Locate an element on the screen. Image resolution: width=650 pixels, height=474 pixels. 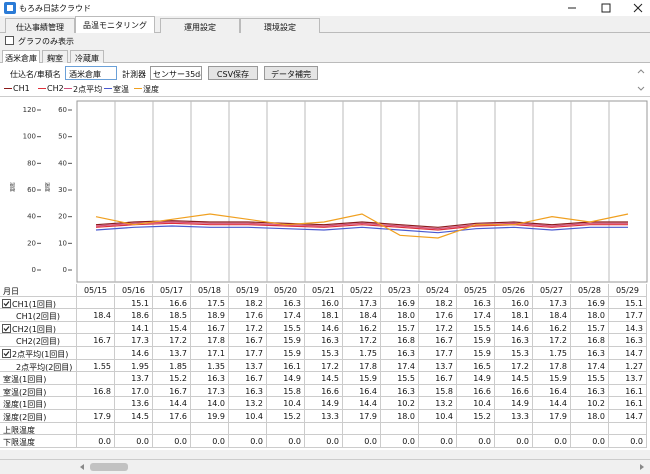
table-cell: 16.5 is located at coordinates (476, 366).